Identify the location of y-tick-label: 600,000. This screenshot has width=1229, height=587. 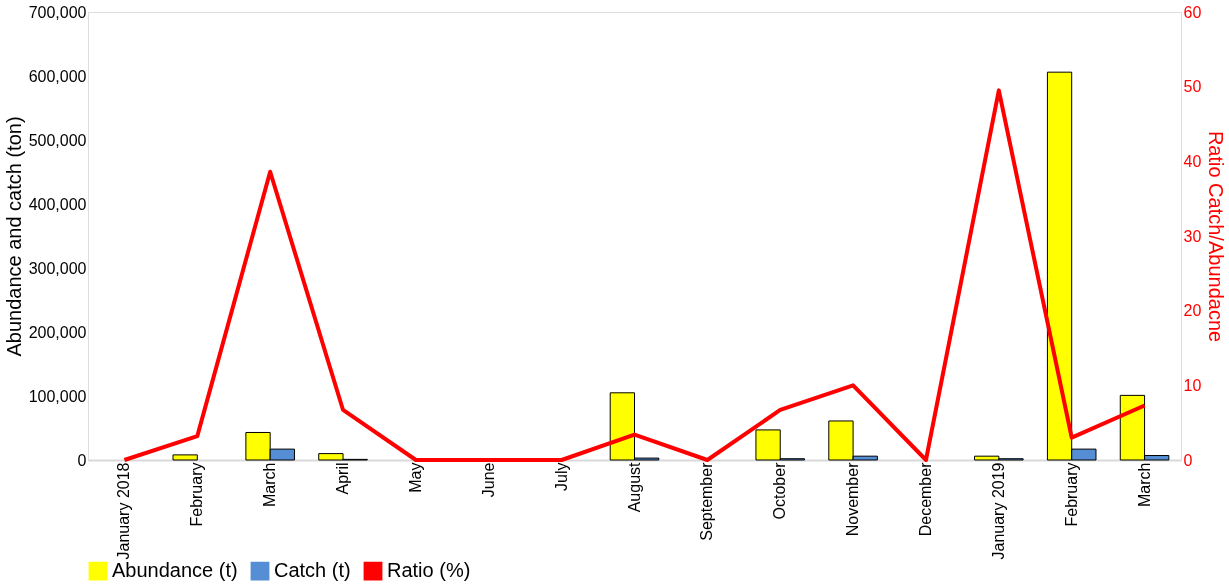
(57, 76).